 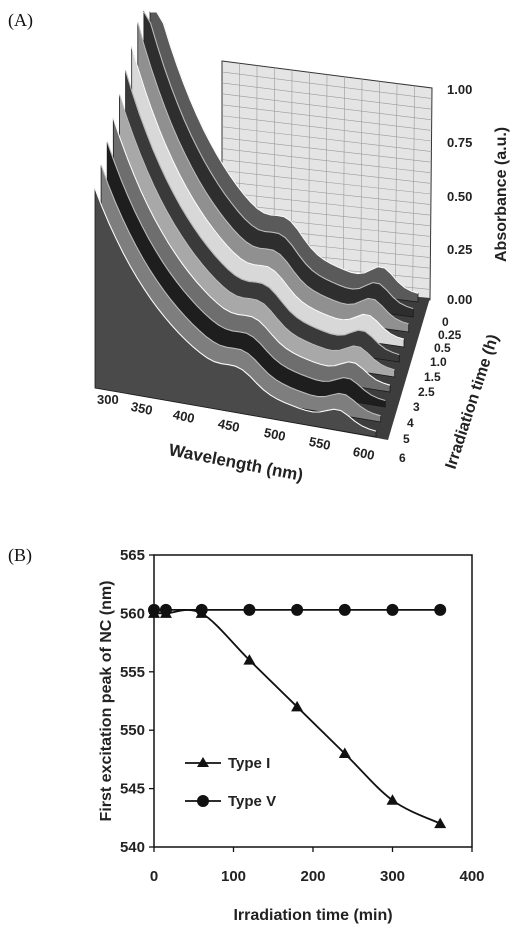 I want to click on a-y-tick: 0.50, so click(x=459, y=196).